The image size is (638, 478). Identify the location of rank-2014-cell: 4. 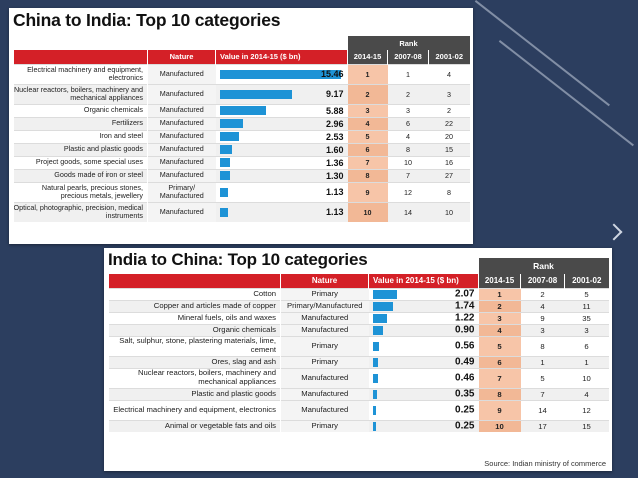
(367, 123).